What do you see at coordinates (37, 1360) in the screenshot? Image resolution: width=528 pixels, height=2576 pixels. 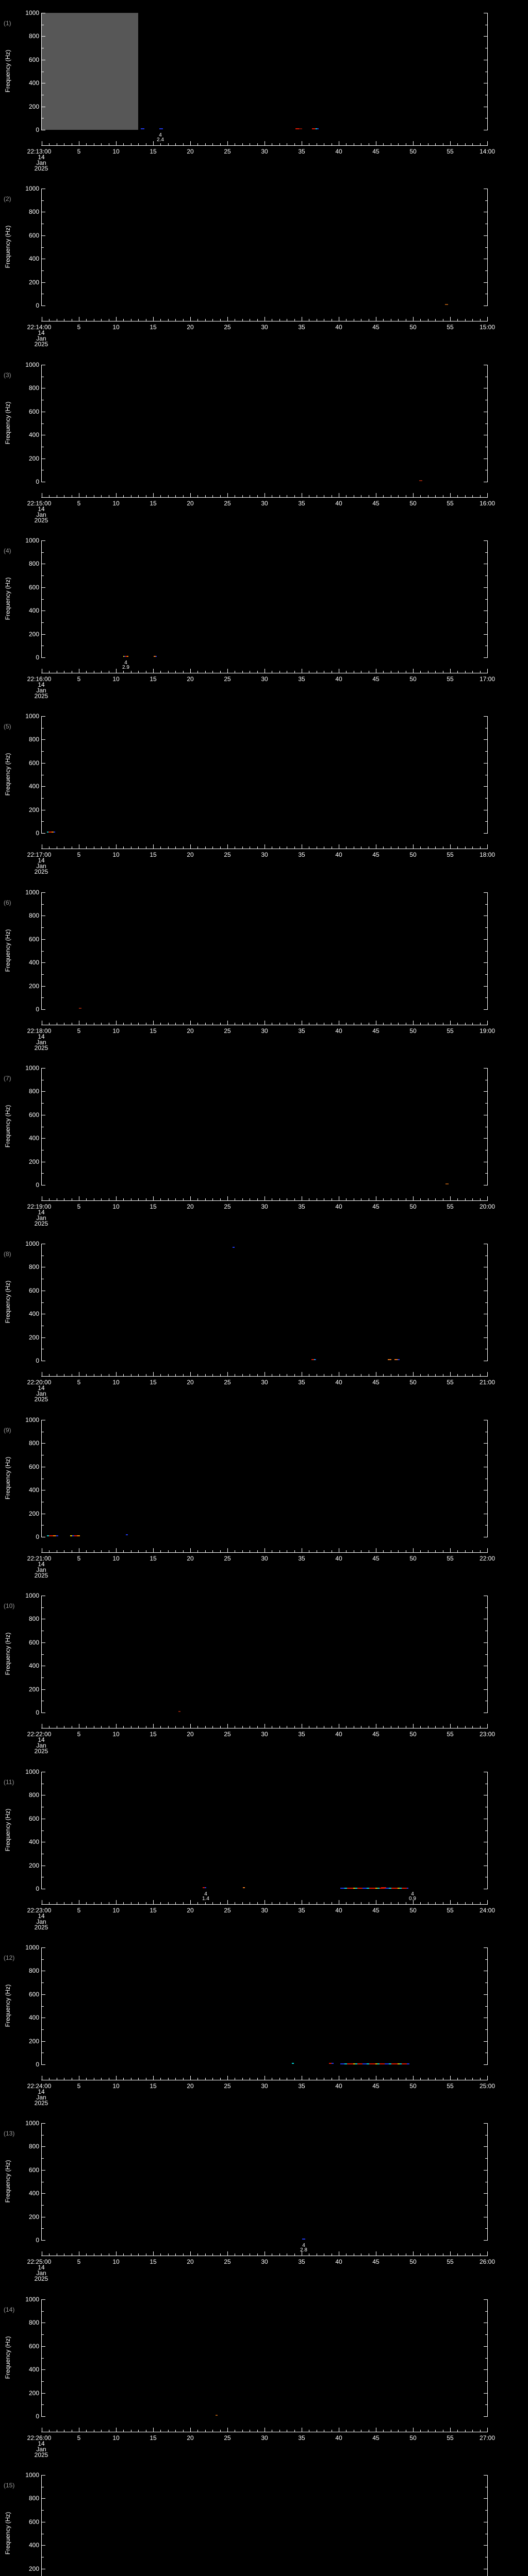 I see `y-tick-label: 0` at bounding box center [37, 1360].